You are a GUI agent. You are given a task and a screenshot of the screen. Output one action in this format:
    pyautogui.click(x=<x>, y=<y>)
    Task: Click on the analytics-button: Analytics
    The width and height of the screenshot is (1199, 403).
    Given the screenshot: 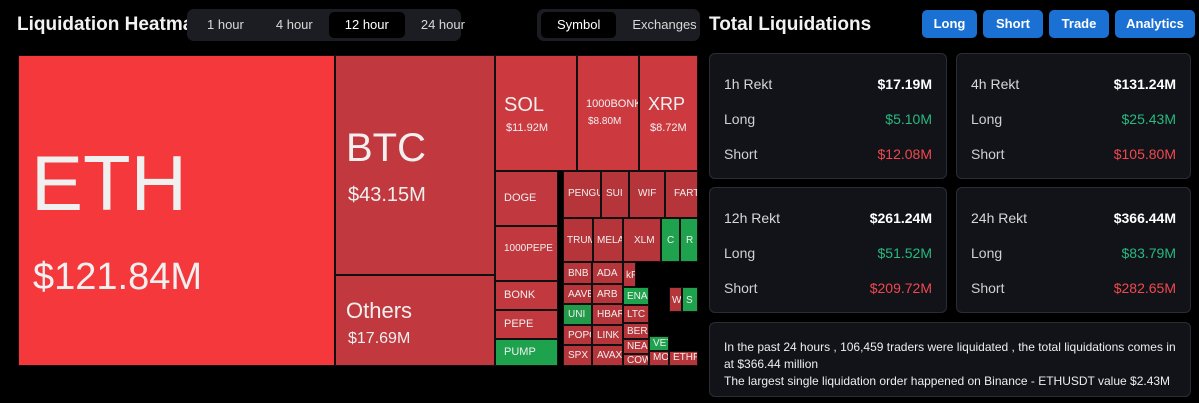 What is the action you would take?
    pyautogui.click(x=1155, y=24)
    